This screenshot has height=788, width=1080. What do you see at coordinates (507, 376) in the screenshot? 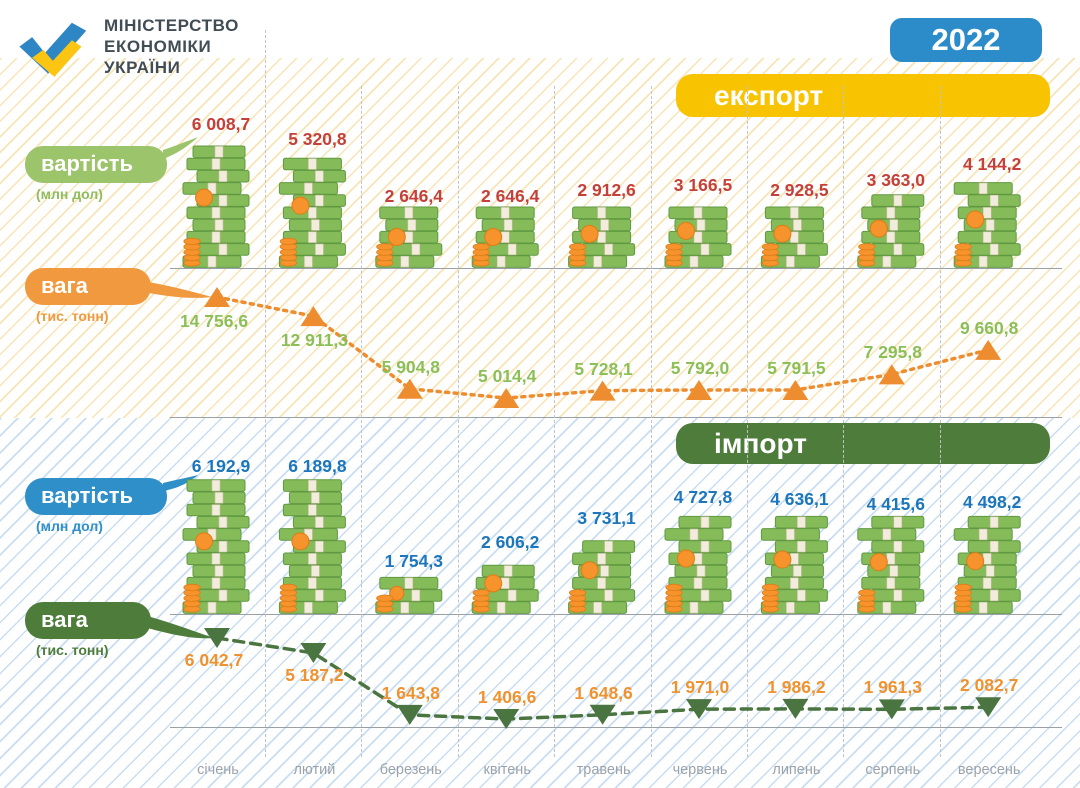
I see `export-weight-label: 5 014,4` at bounding box center [507, 376].